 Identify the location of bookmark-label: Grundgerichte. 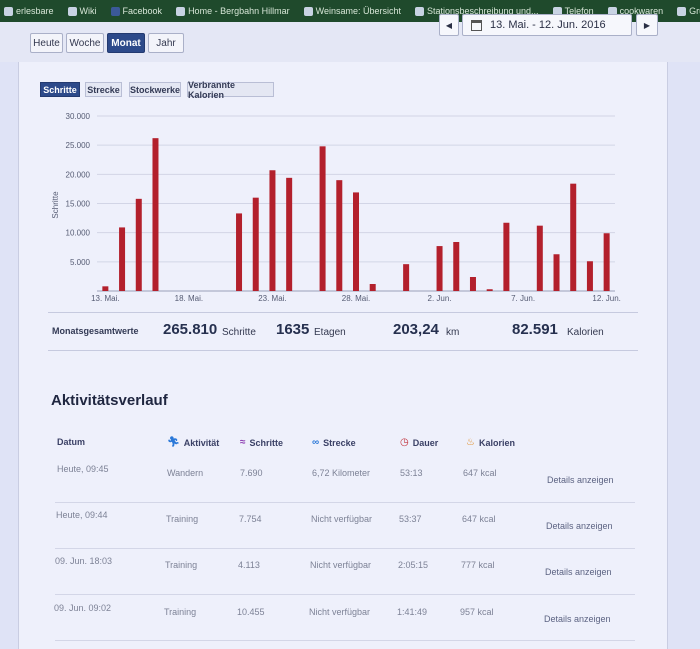
(694, 11).